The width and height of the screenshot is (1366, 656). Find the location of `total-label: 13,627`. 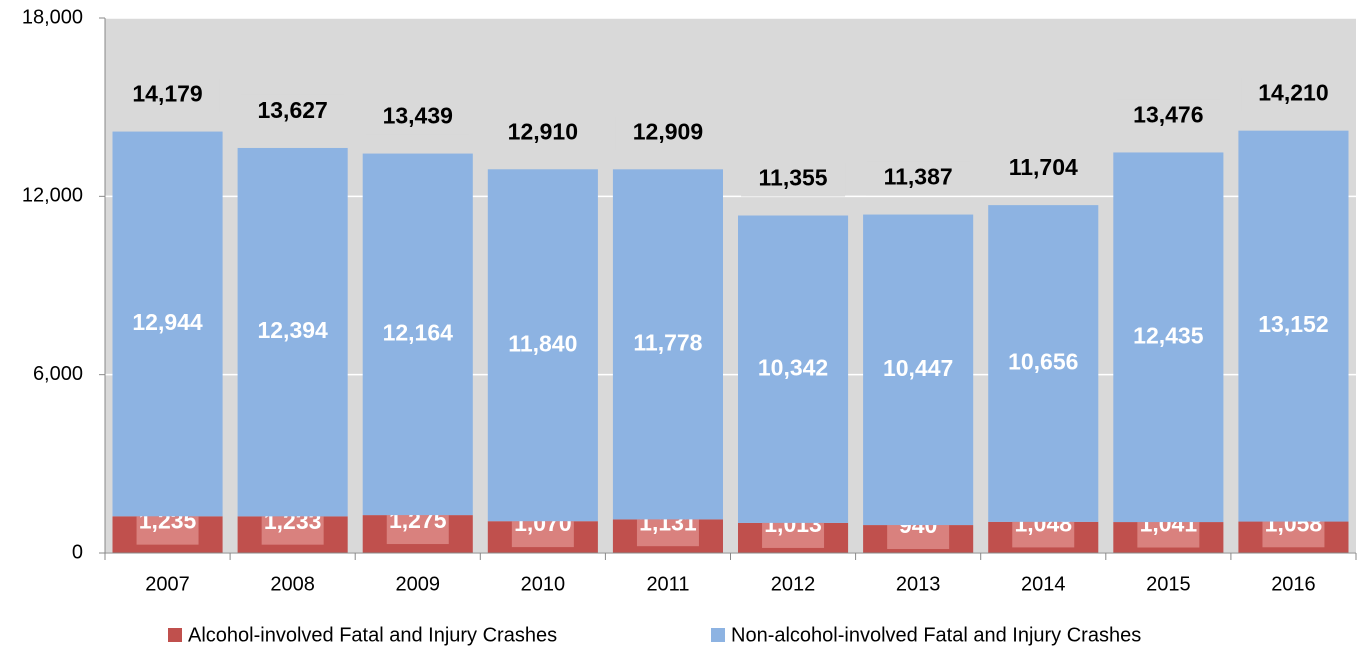

total-label: 13,627 is located at coordinates (292, 110).